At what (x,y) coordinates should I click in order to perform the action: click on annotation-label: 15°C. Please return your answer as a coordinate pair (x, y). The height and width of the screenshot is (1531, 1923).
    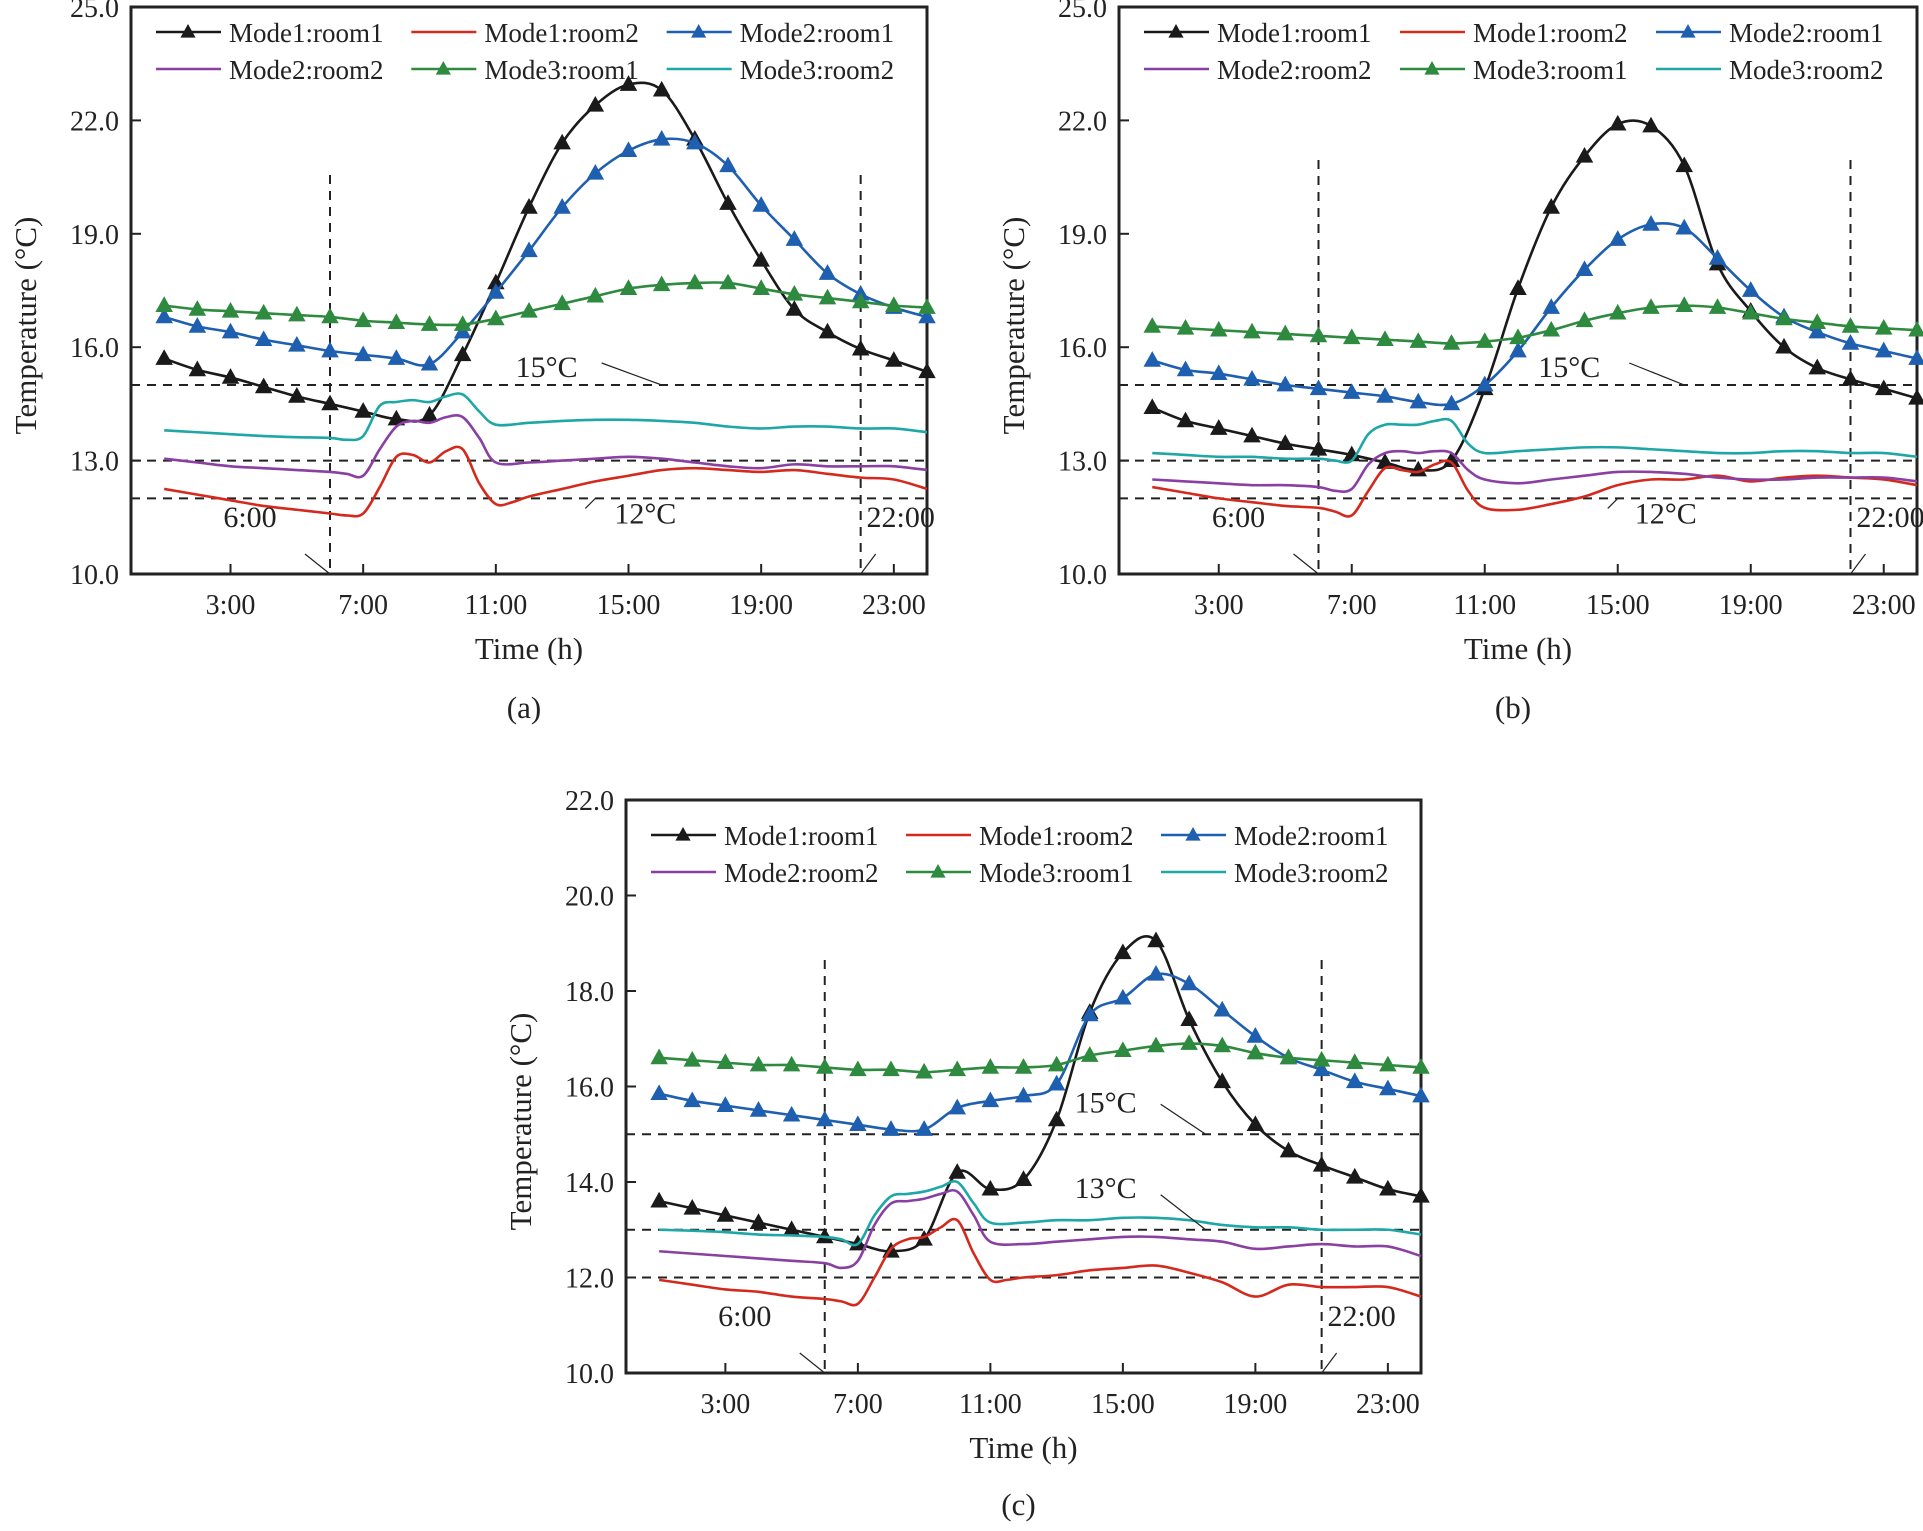
    Looking at the image, I should click on (1569, 367).